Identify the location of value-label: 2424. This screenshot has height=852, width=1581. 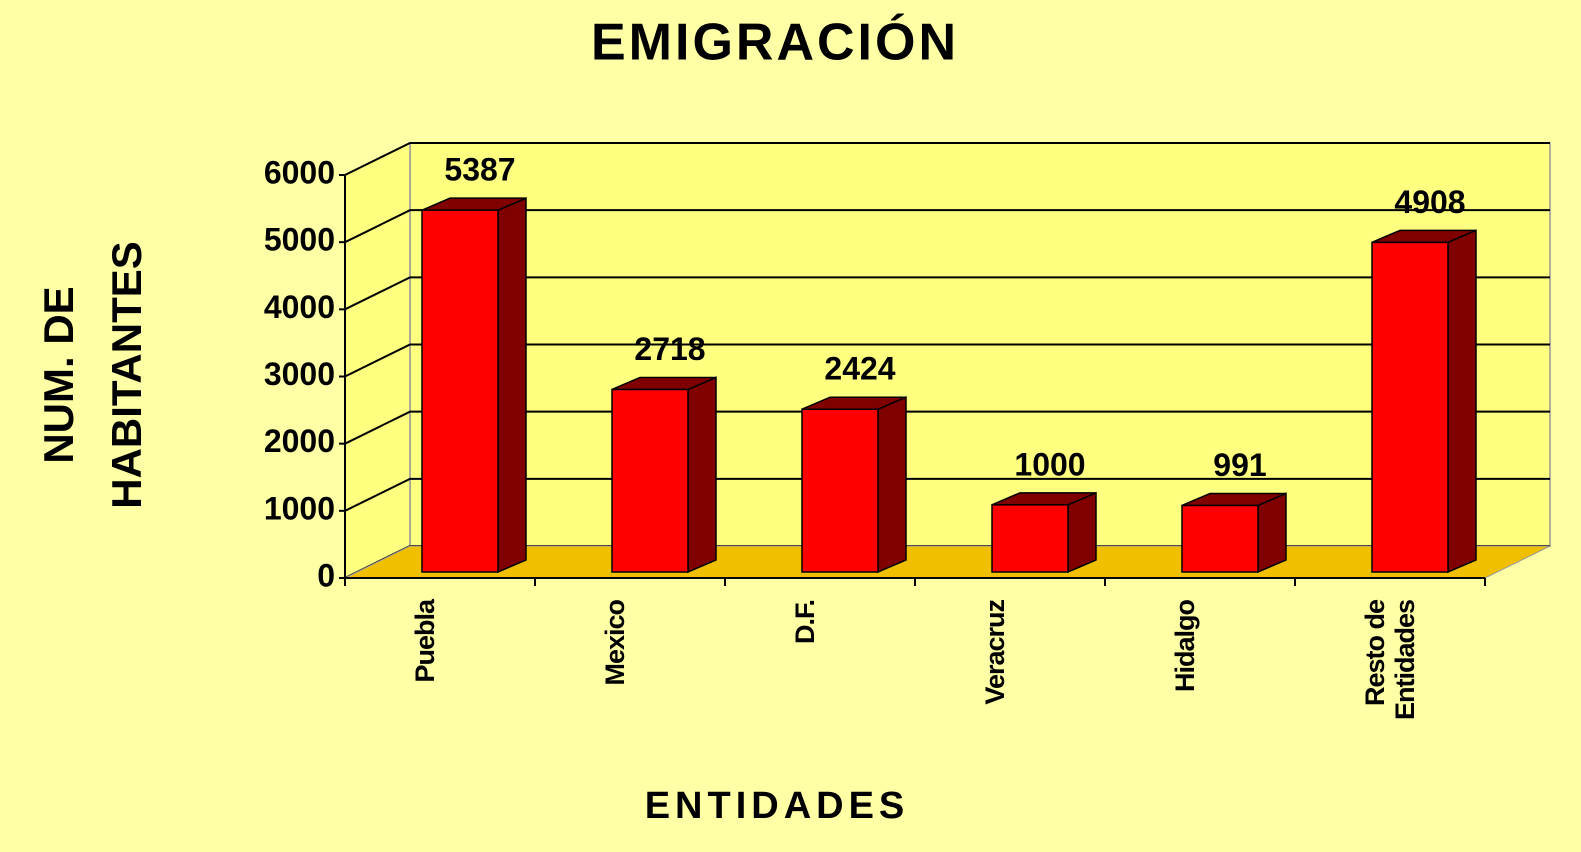
(859, 369).